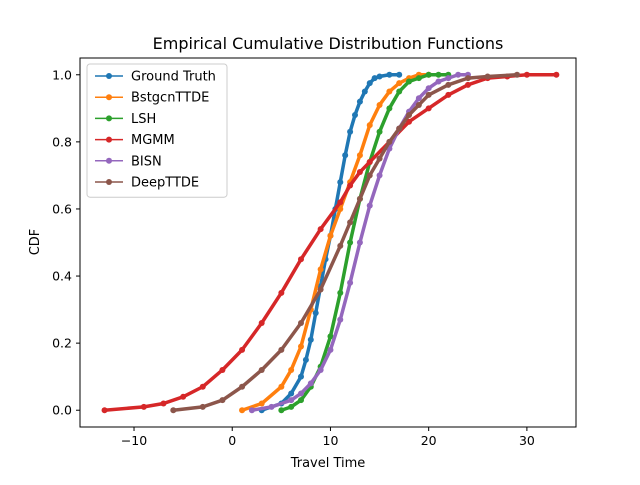  I want to click on y-tick-label: 0.2, so click(62, 343).